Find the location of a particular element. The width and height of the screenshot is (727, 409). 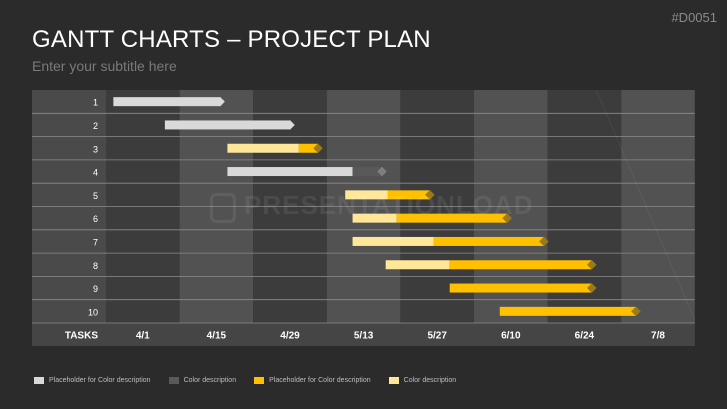

tasks-header: TASKS is located at coordinates (81, 336).